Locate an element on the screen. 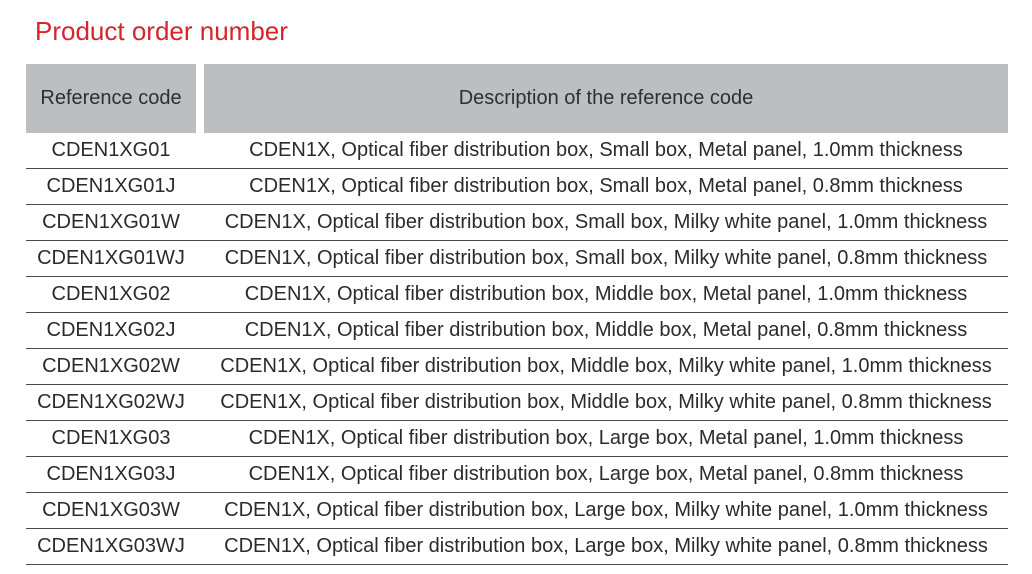 The image size is (1032, 574). page-title: Product order number is located at coordinates (161, 31).